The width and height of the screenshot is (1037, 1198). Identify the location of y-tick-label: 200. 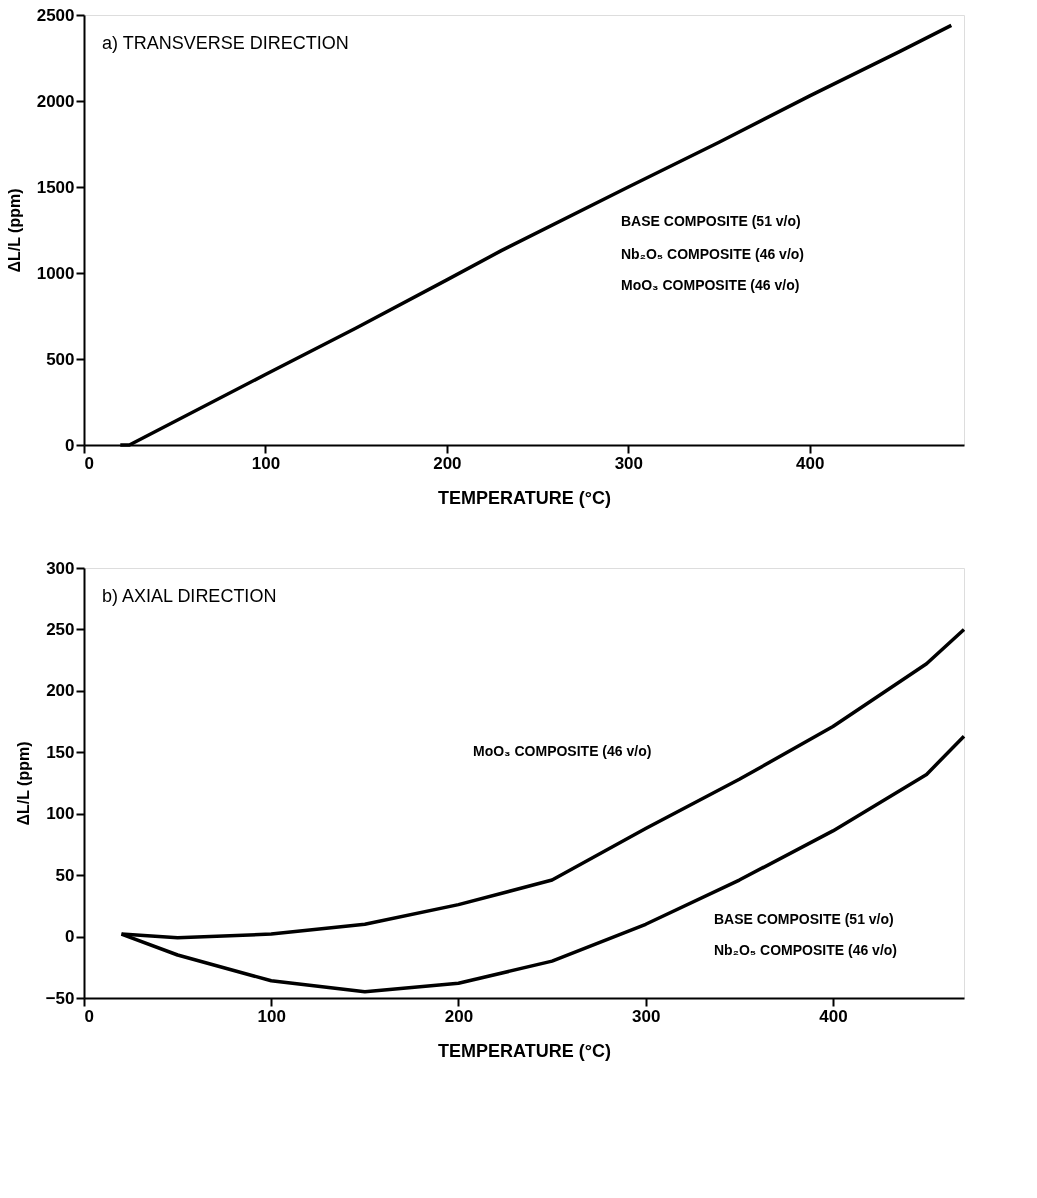
(60, 691).